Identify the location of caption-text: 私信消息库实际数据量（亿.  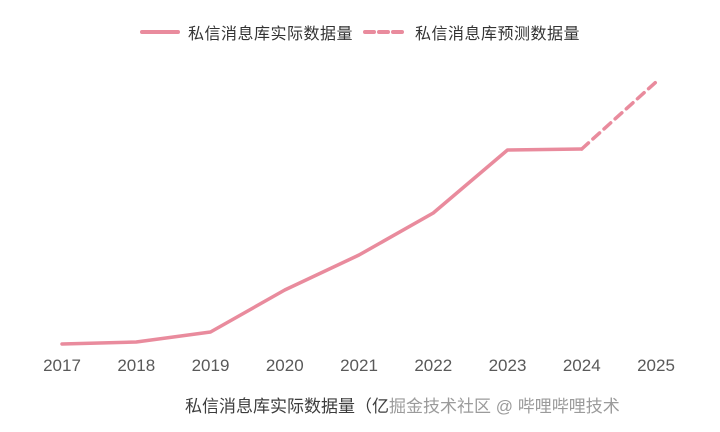
(287, 406).